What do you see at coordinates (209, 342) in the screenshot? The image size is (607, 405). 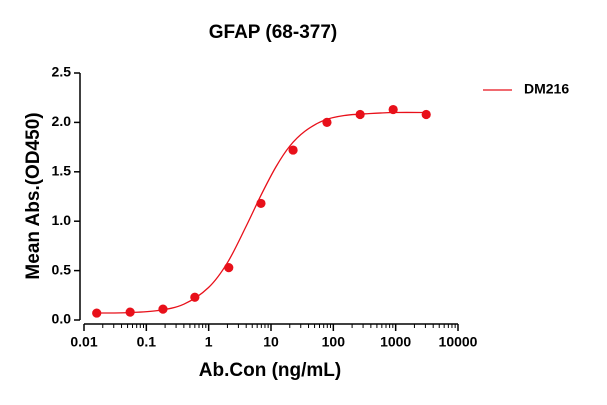 I see `x-tick-label: 1` at bounding box center [209, 342].